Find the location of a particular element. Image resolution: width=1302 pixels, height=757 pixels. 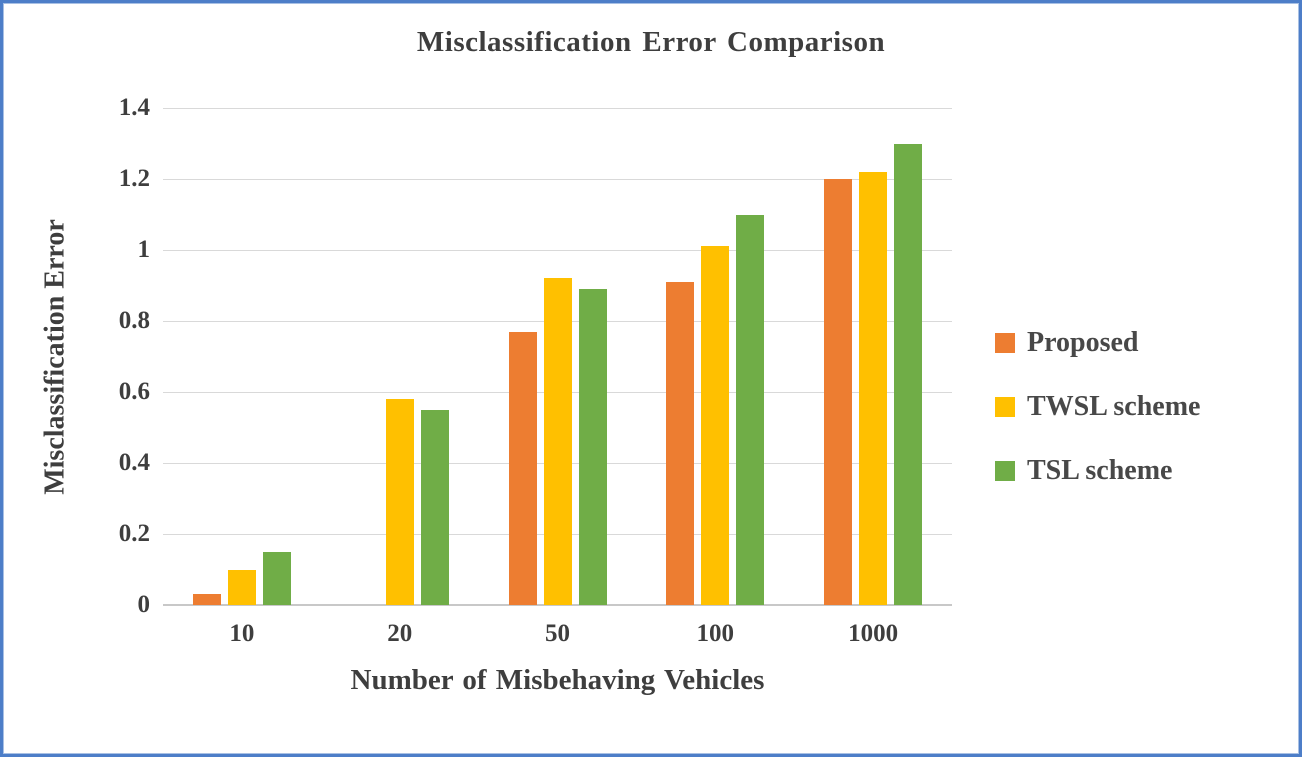

legend-item: TSL scheme is located at coordinates (1097, 470).